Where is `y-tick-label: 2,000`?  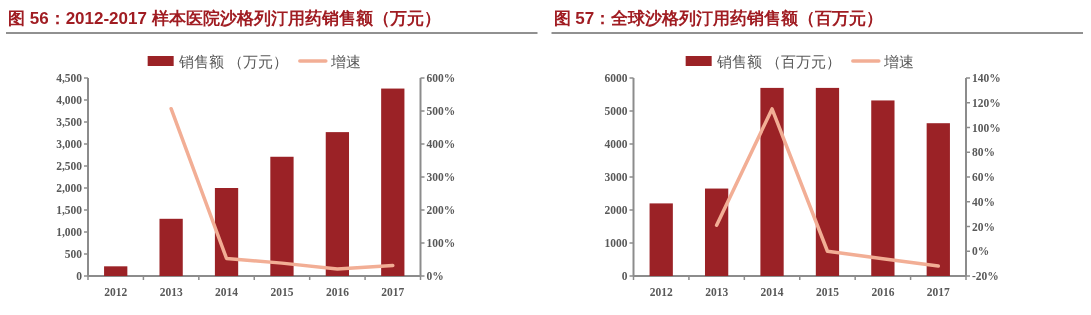
y-tick-label: 2,000 is located at coordinates (69, 188).